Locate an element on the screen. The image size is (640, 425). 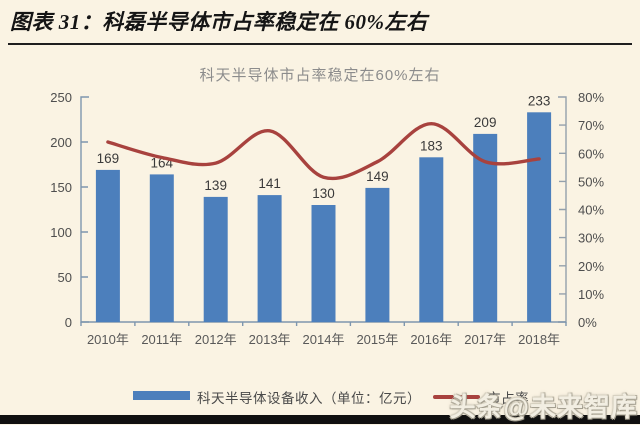
x-axis-category-label: 2018年 is located at coordinates (539, 339).